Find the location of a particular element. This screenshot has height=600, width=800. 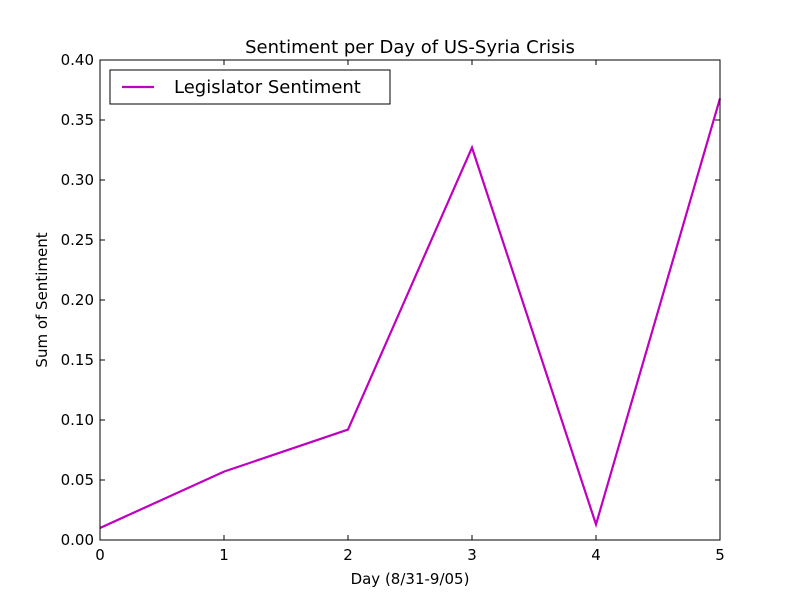

x-tick-label: 0 is located at coordinates (100, 555).